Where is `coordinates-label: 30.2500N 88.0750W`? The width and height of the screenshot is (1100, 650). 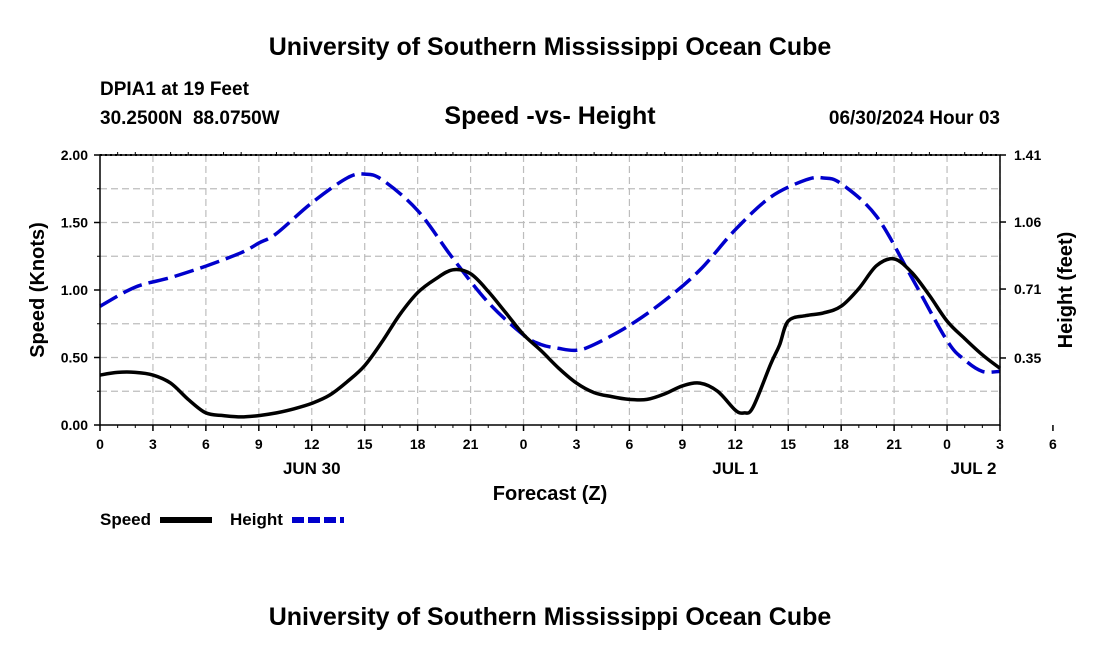
coordinates-label: 30.2500N 88.0750W is located at coordinates (190, 118).